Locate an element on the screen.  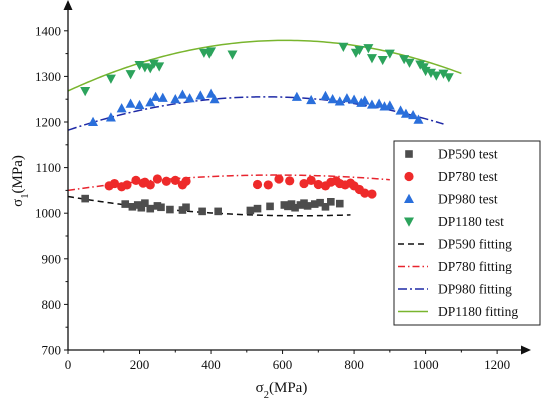
x-tick-label: 200 is located at coordinates (140, 364).